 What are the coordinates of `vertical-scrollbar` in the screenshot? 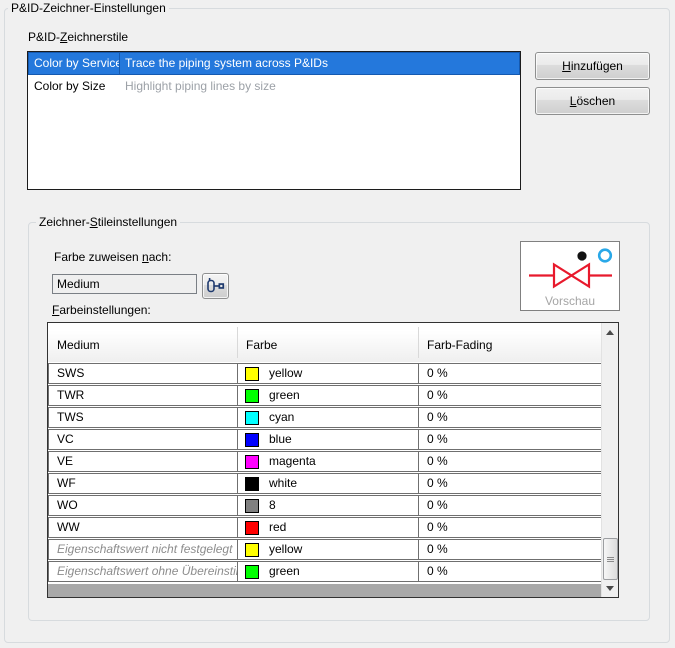 It's located at (609, 460).